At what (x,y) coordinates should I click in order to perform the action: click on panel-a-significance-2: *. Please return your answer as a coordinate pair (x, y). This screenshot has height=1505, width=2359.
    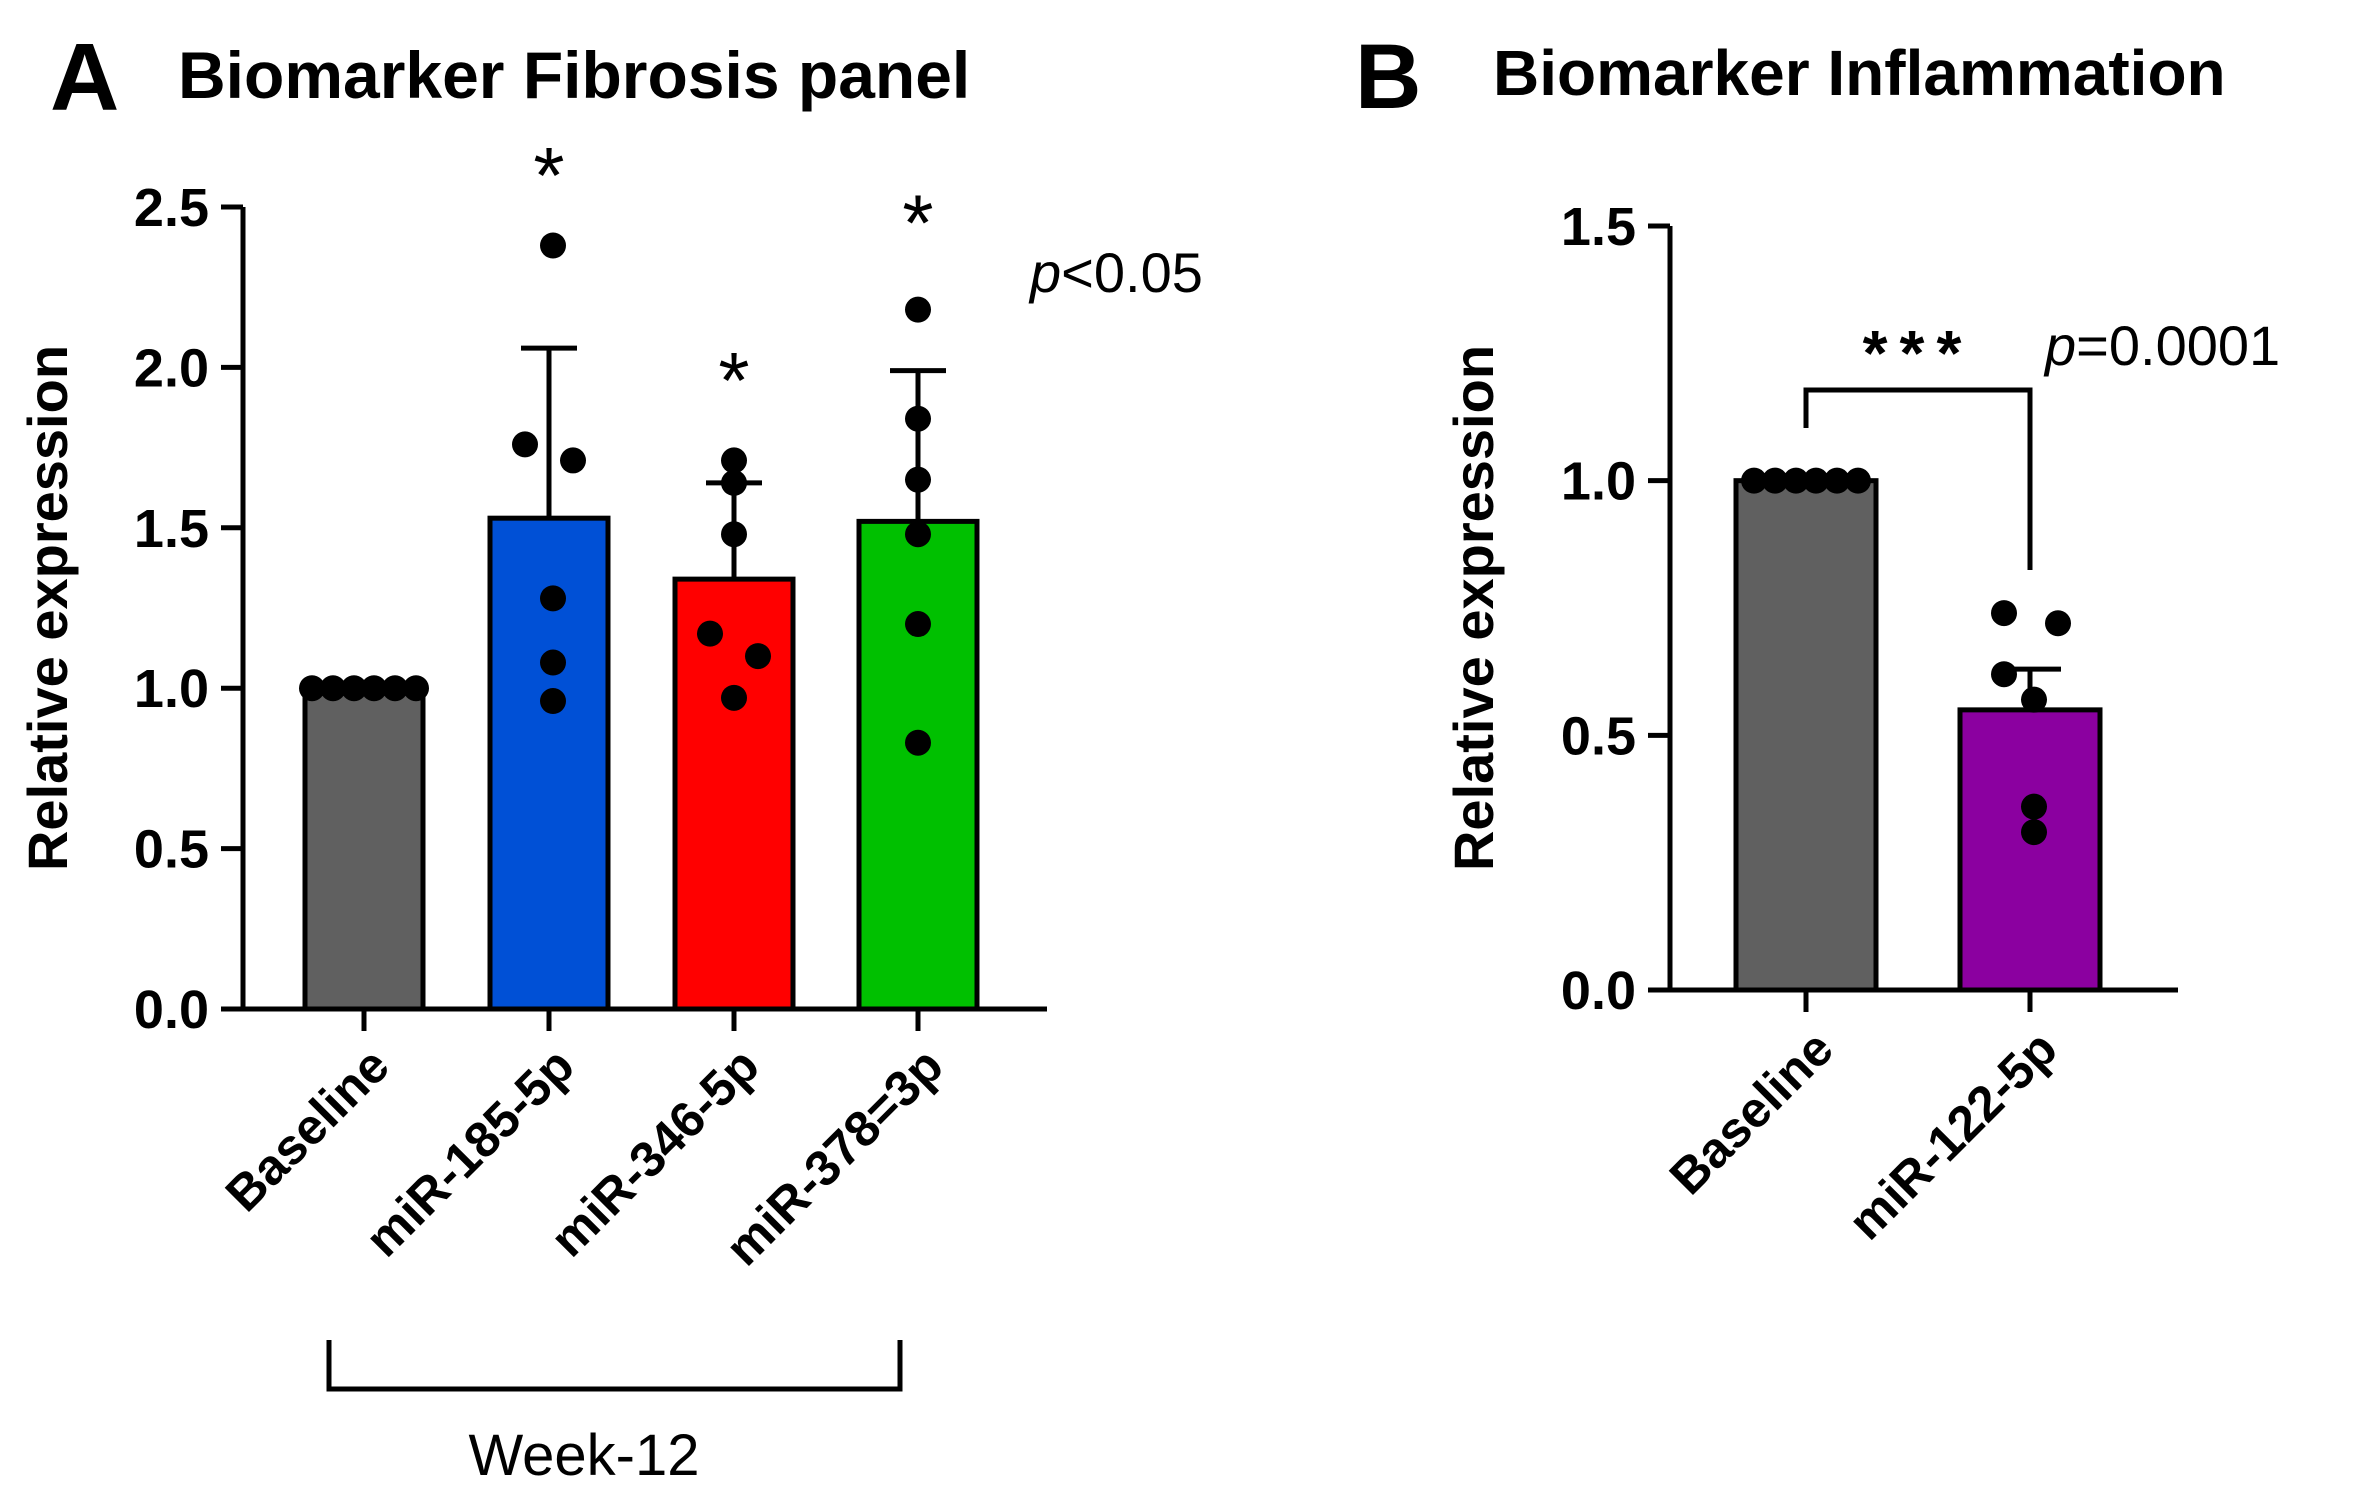
    Looking at the image, I should click on (733, 380).